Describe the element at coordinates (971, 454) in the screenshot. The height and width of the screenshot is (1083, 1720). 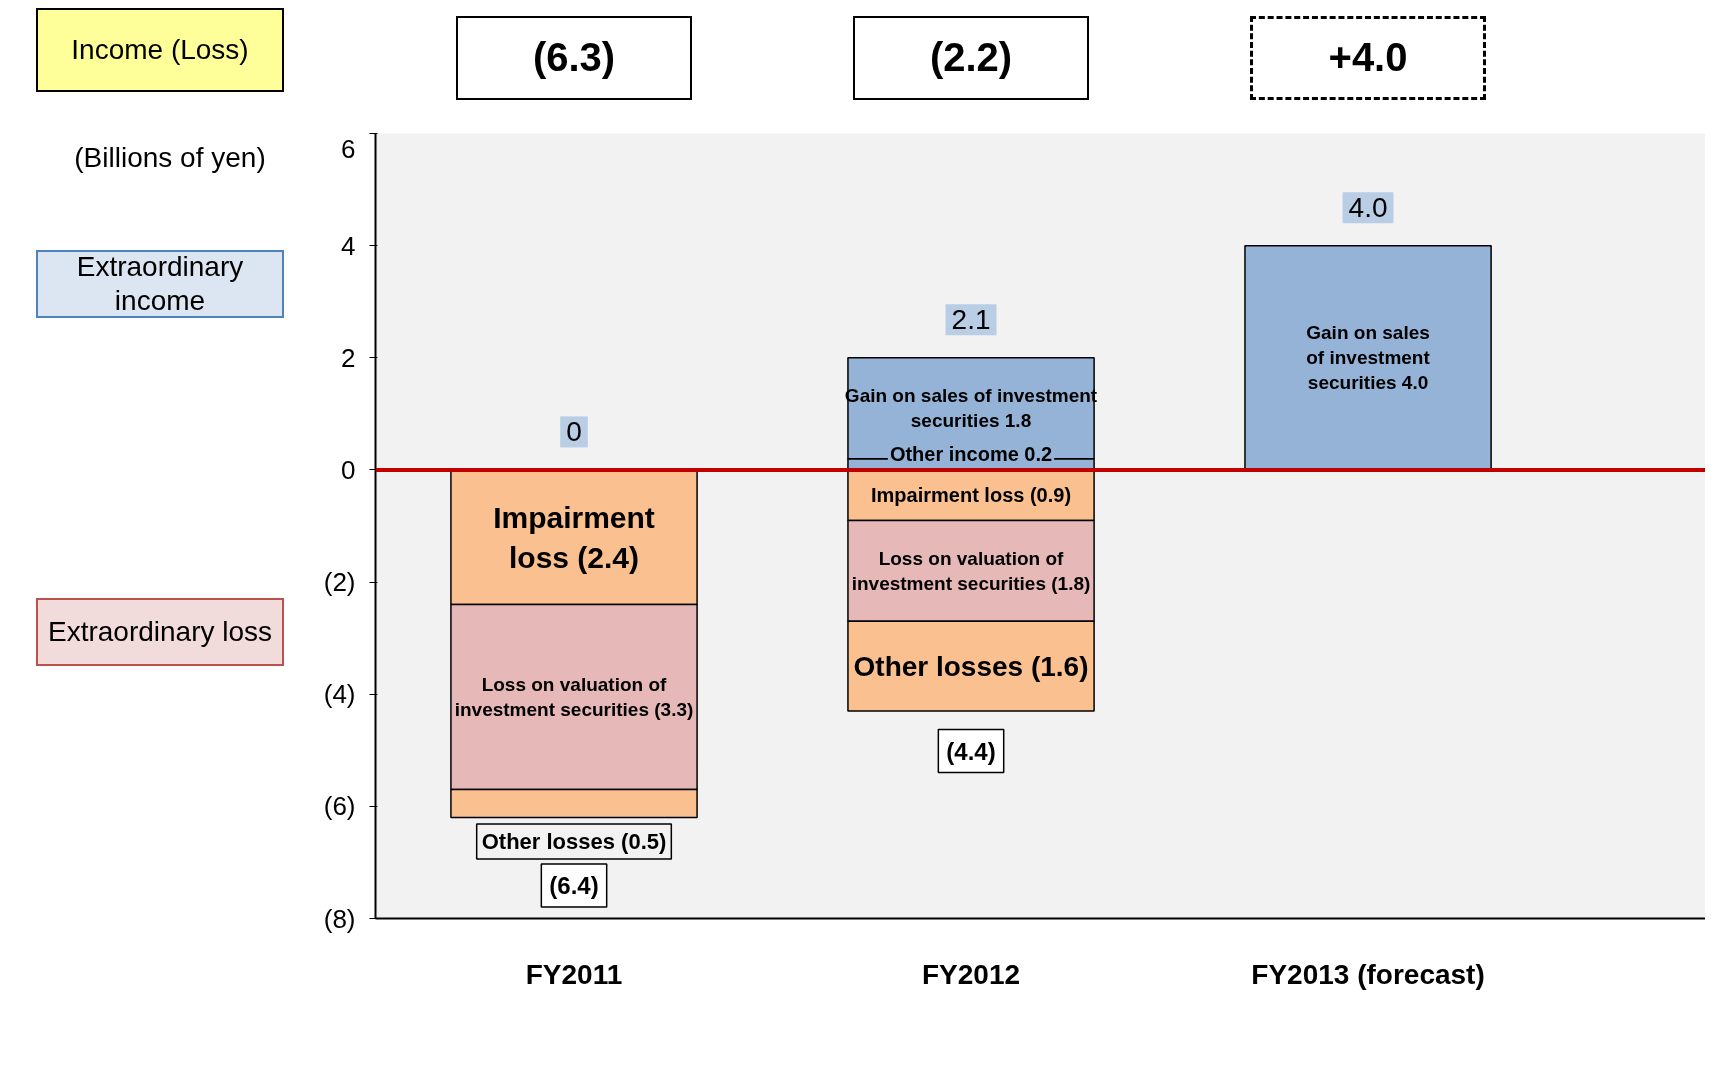
I see `data-label: Other income 0.2` at that location.